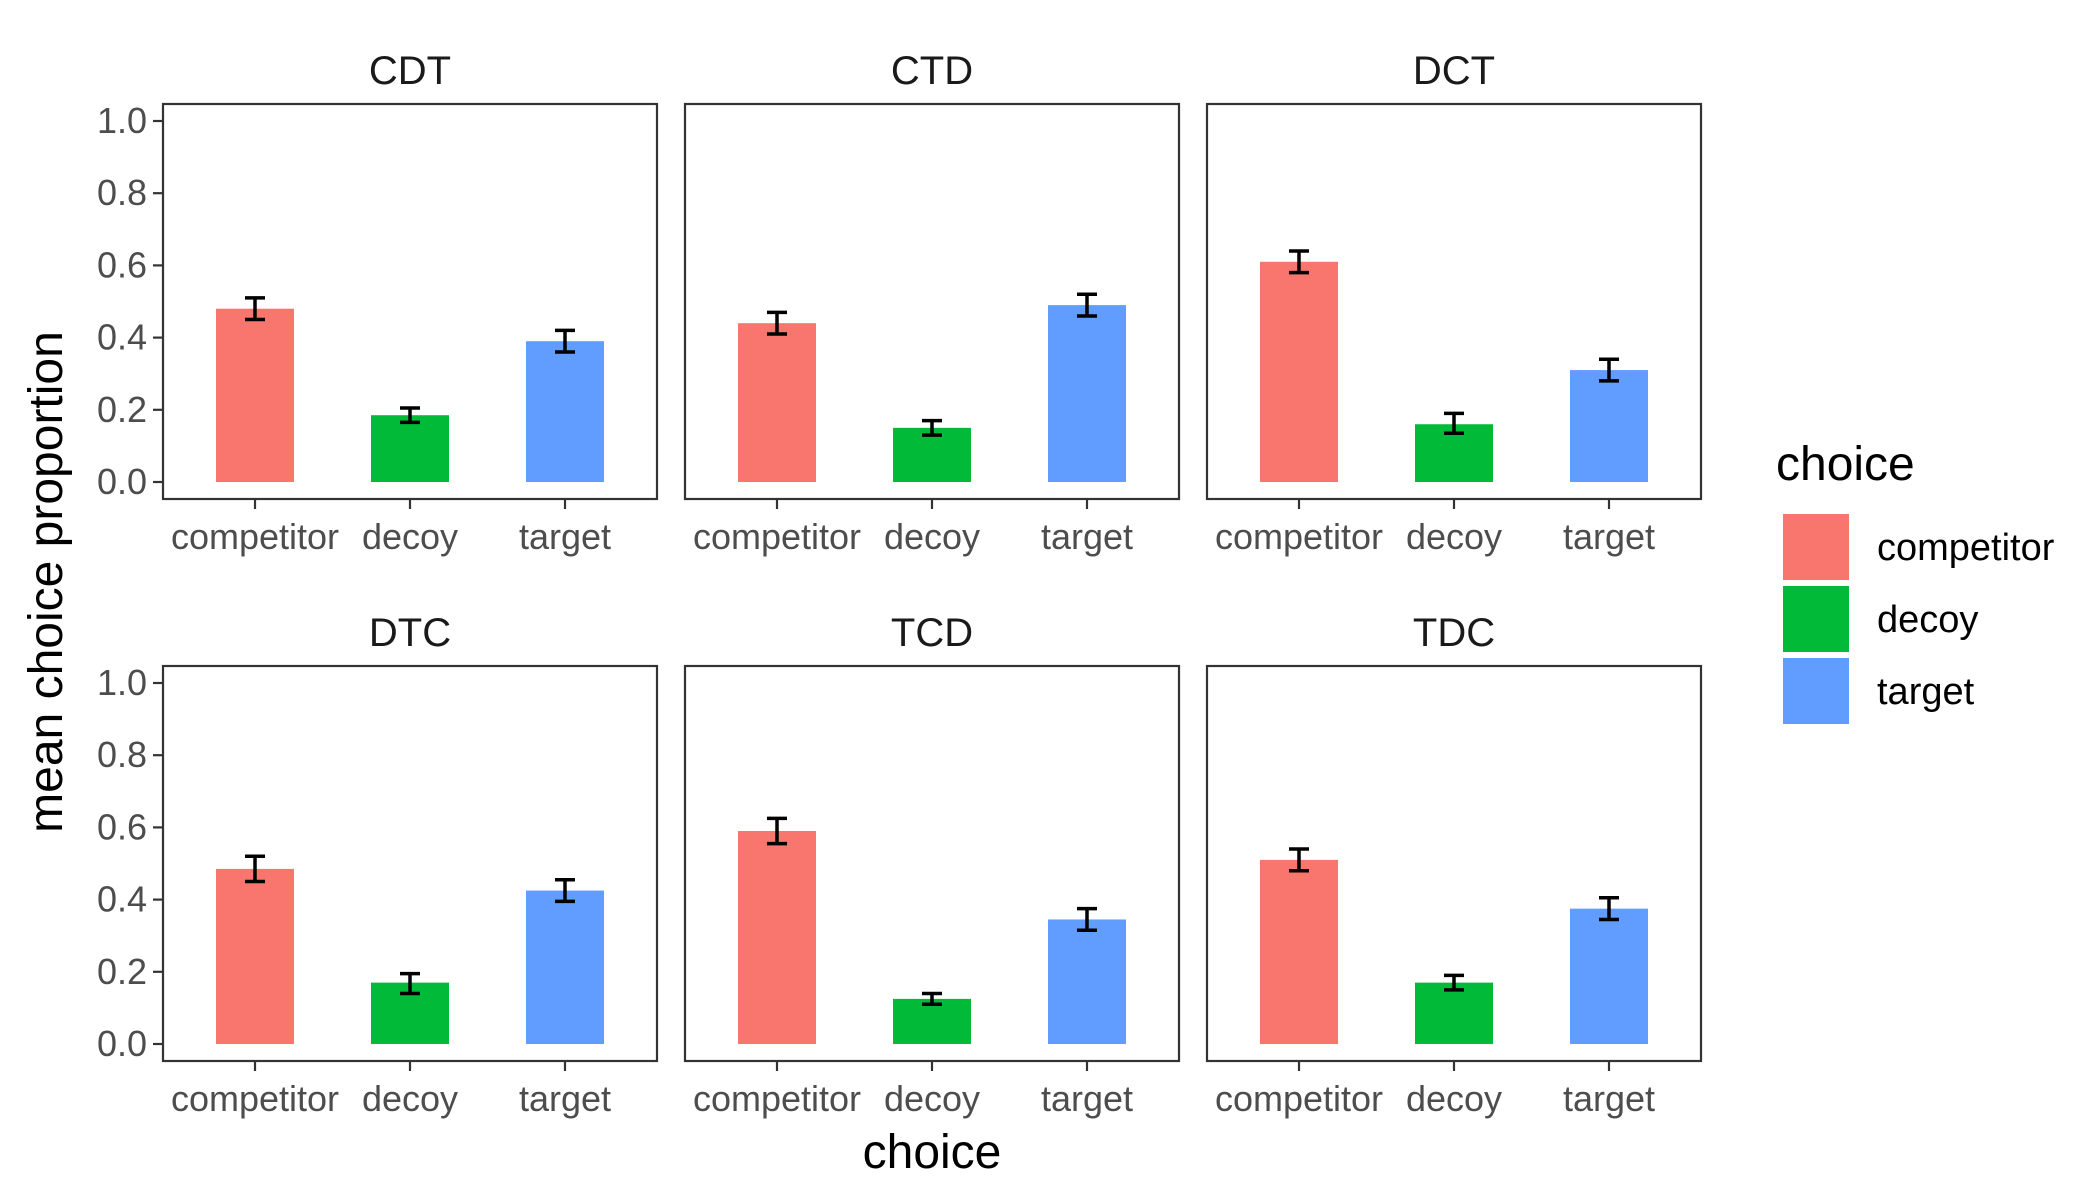 This screenshot has width=2100, height=1200. I want to click on facet-title: CTD, so click(932, 71).